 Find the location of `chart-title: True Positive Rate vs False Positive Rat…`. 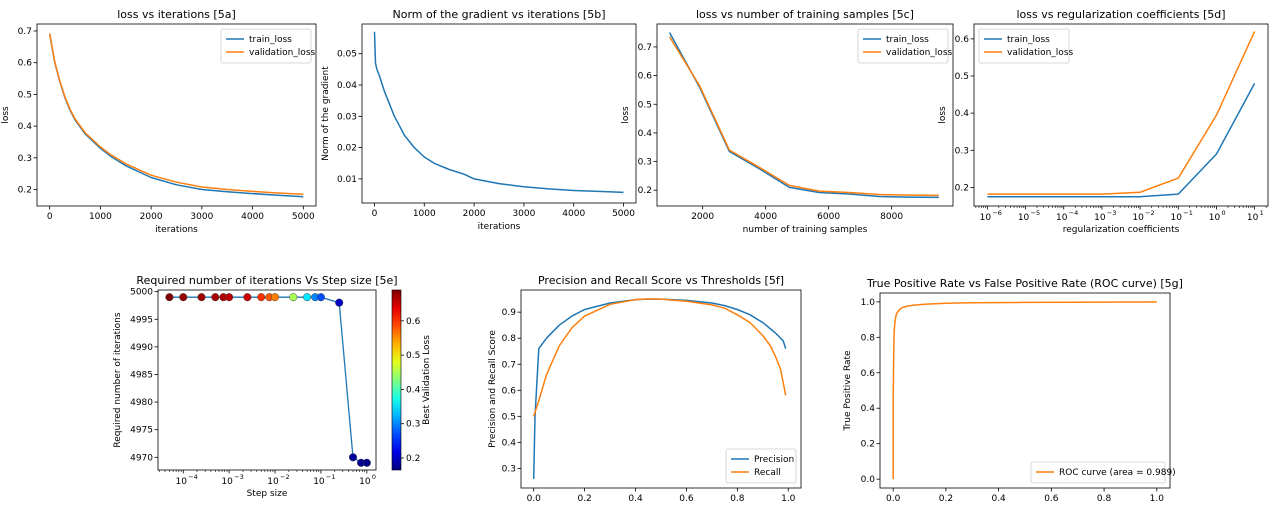

chart-title: True Positive Rate vs False Positive Rat… is located at coordinates (1024, 283).